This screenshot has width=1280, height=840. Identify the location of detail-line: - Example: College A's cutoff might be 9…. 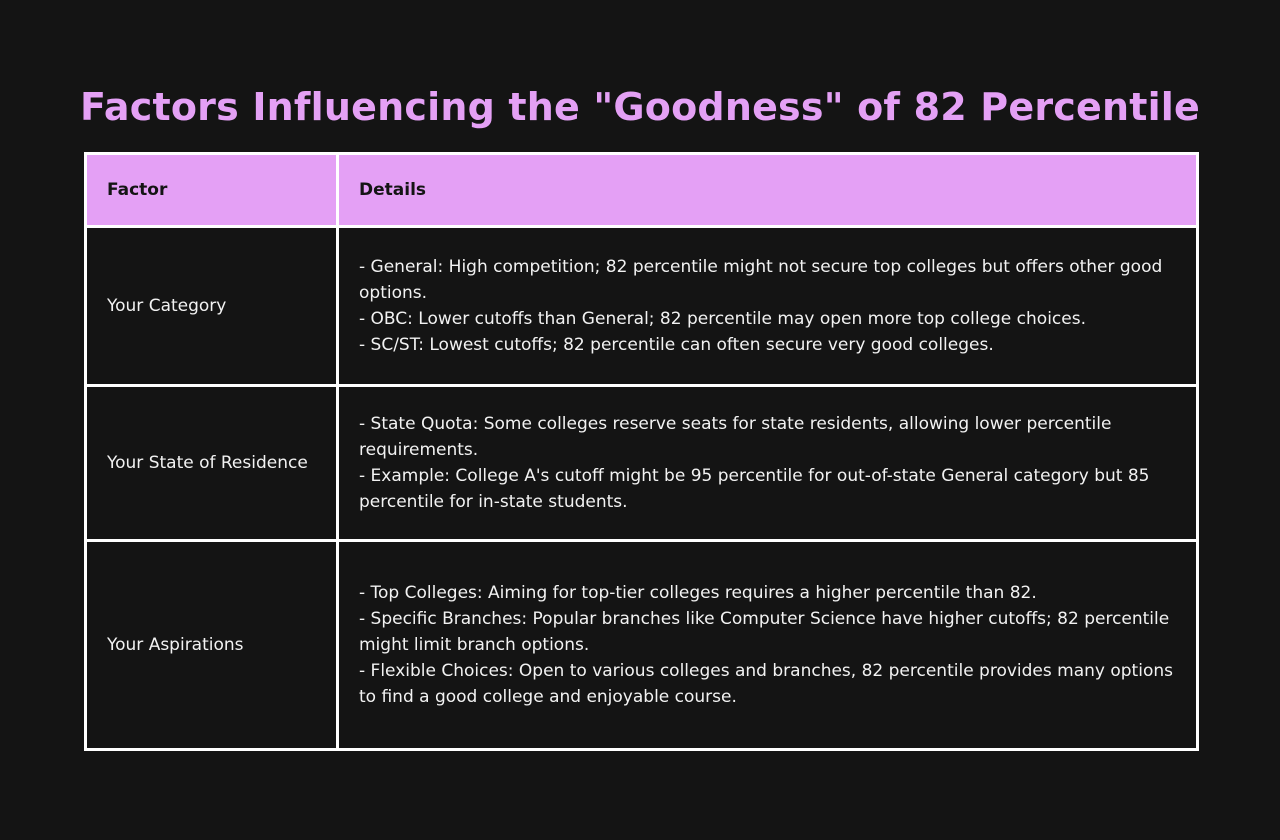
(754, 489).